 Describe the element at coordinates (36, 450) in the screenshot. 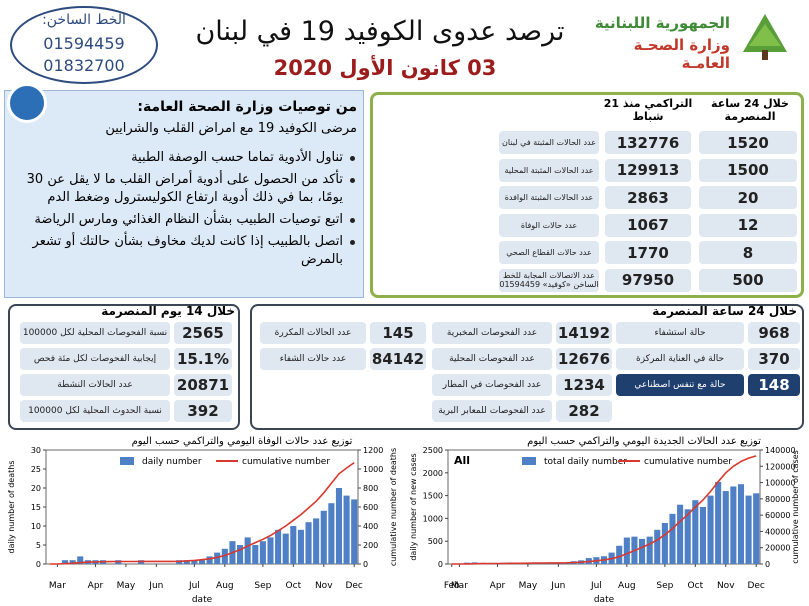

I see `y-tick-label: 30` at that location.